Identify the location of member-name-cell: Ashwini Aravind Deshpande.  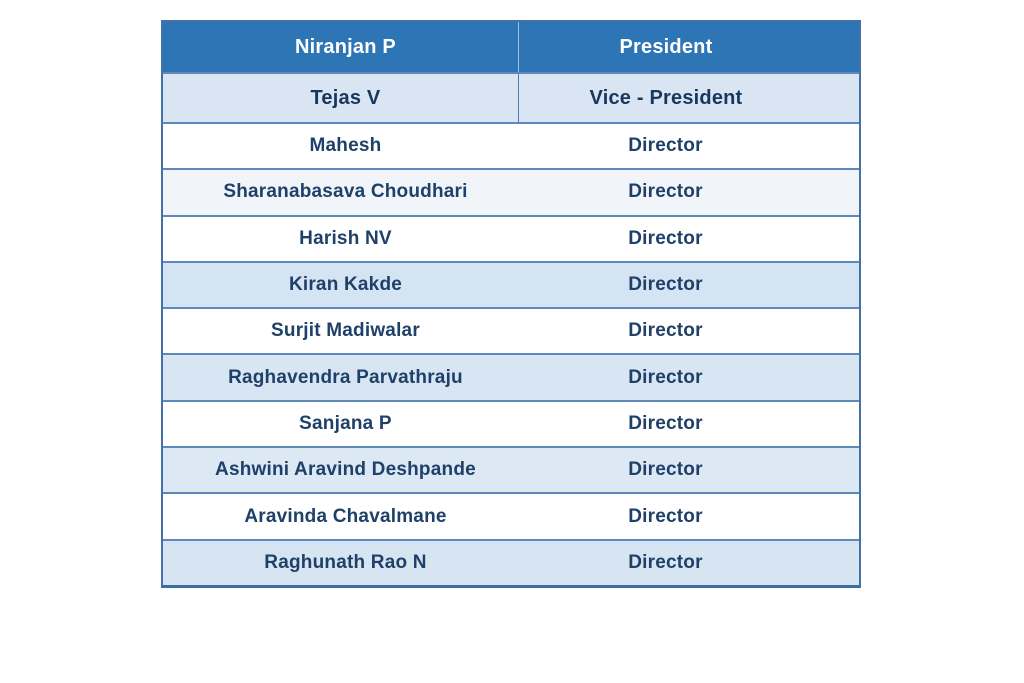
(345, 470).